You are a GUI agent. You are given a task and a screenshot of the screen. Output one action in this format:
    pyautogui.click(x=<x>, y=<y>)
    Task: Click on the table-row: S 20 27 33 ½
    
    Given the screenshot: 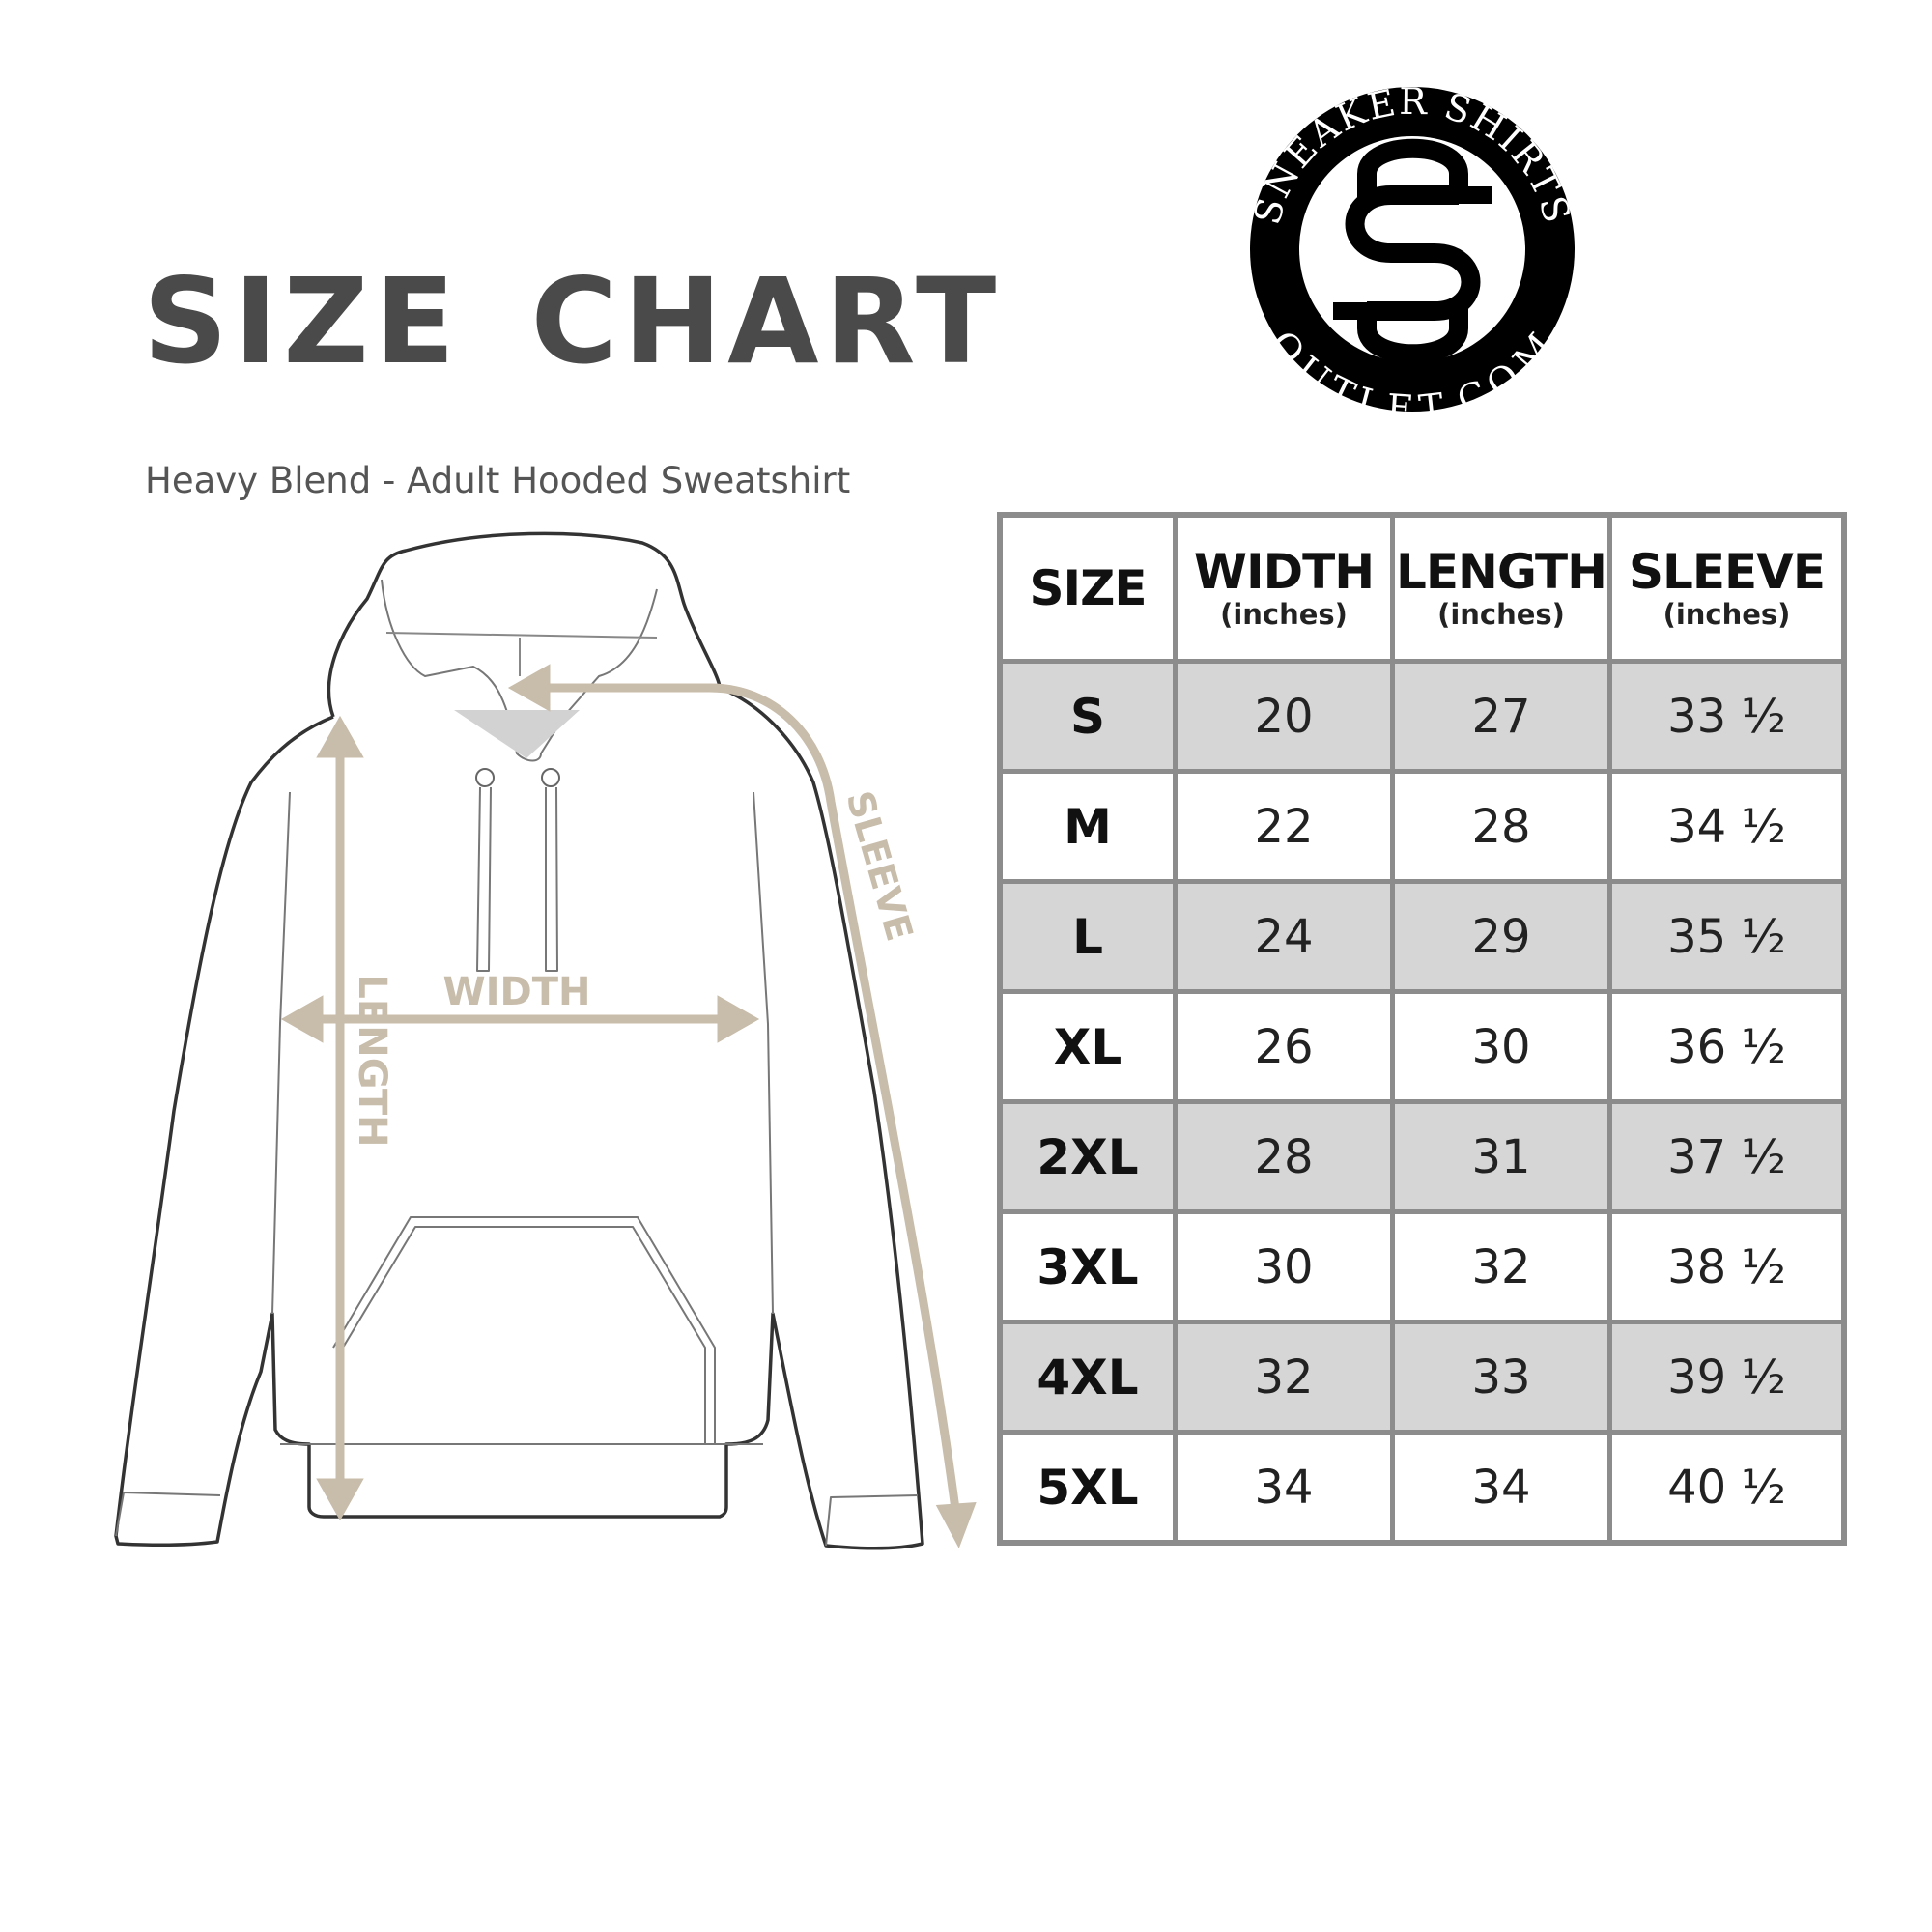 What is the action you would take?
    pyautogui.click(x=1422, y=716)
    